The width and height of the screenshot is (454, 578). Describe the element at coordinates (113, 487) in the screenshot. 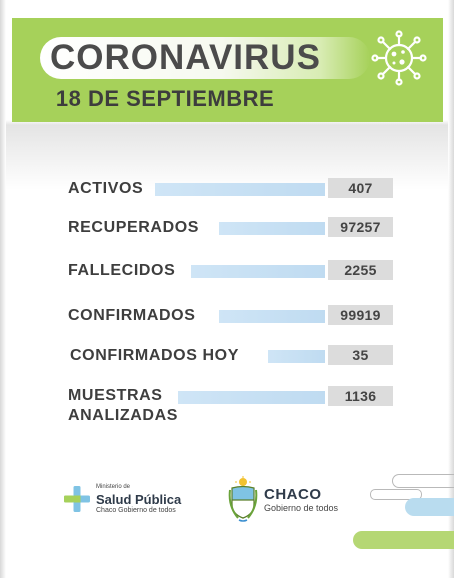

I see `salud-ministerio-text: Ministerio de` at that location.